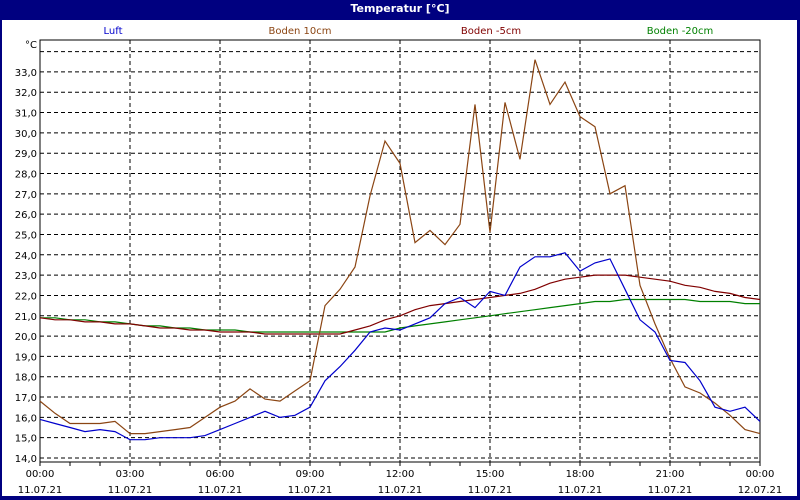 Image resolution: width=800 pixels, height=500 pixels. I want to click on y-tick-label: 22,0, so click(26, 296).